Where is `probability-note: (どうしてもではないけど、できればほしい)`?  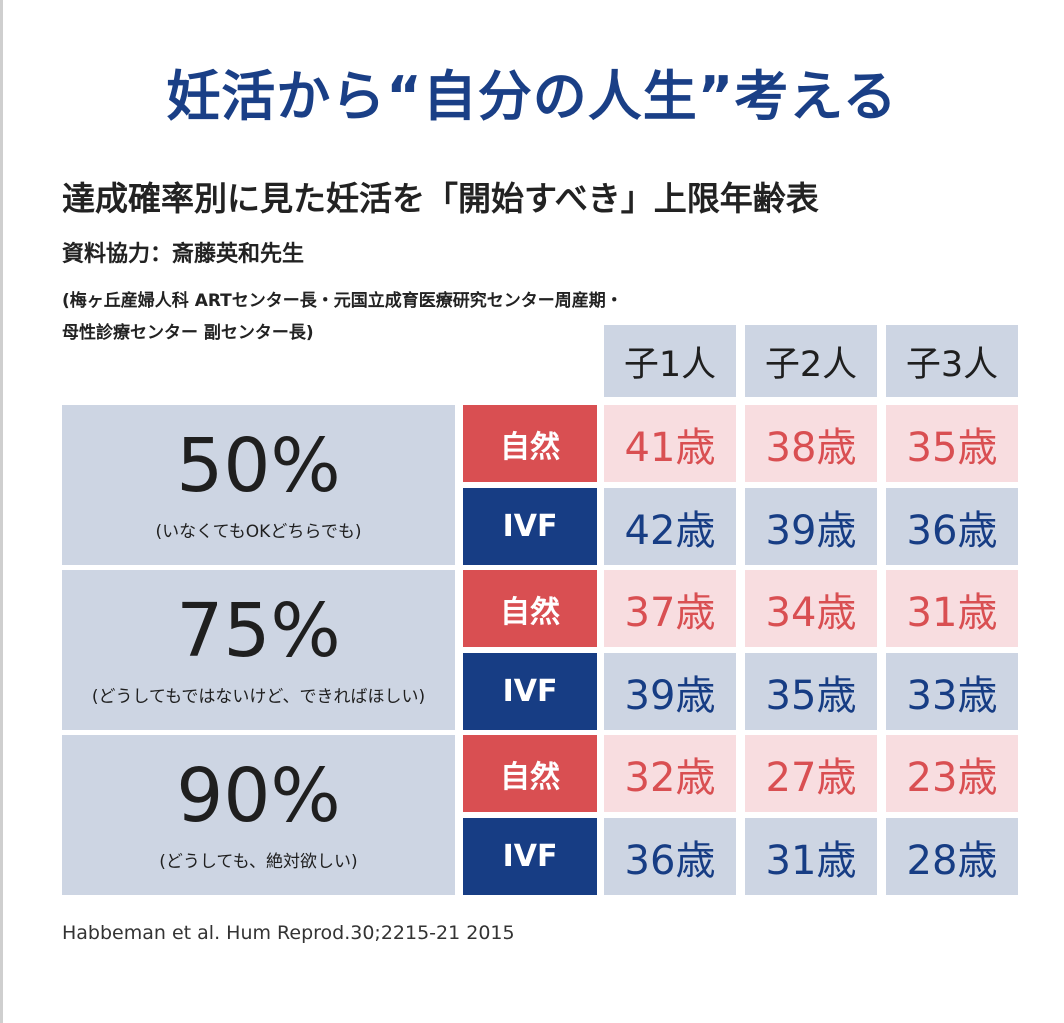 probability-note: (どうしてもではないけど、できればほしい) is located at coordinates (258, 696).